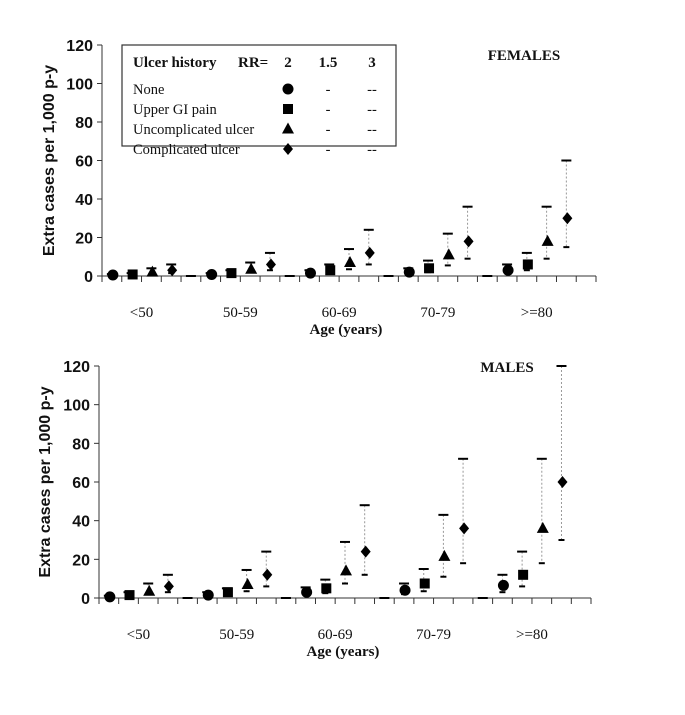 The image size is (685, 715). I want to click on legend-rr-column: 3, so click(372, 63).